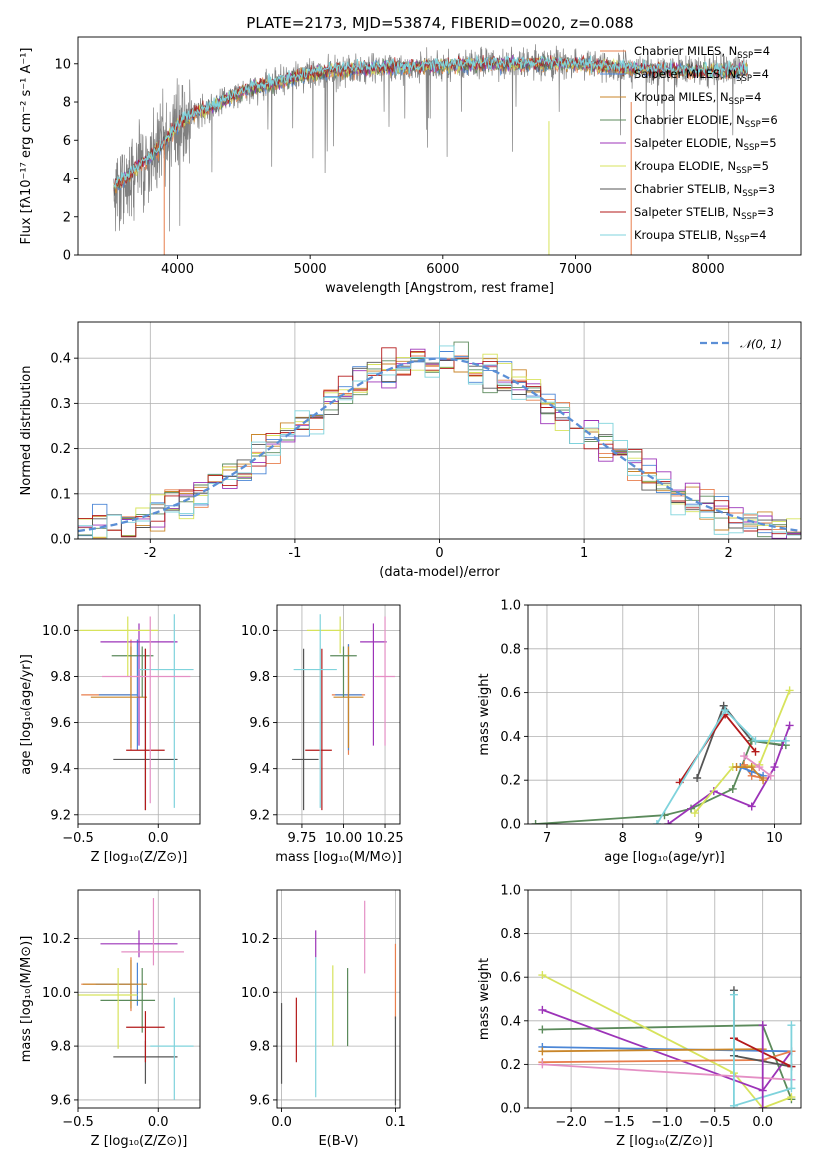  Describe the element at coordinates (510, 649) in the screenshot. I see `y-tick-label: 0.8` at that location.